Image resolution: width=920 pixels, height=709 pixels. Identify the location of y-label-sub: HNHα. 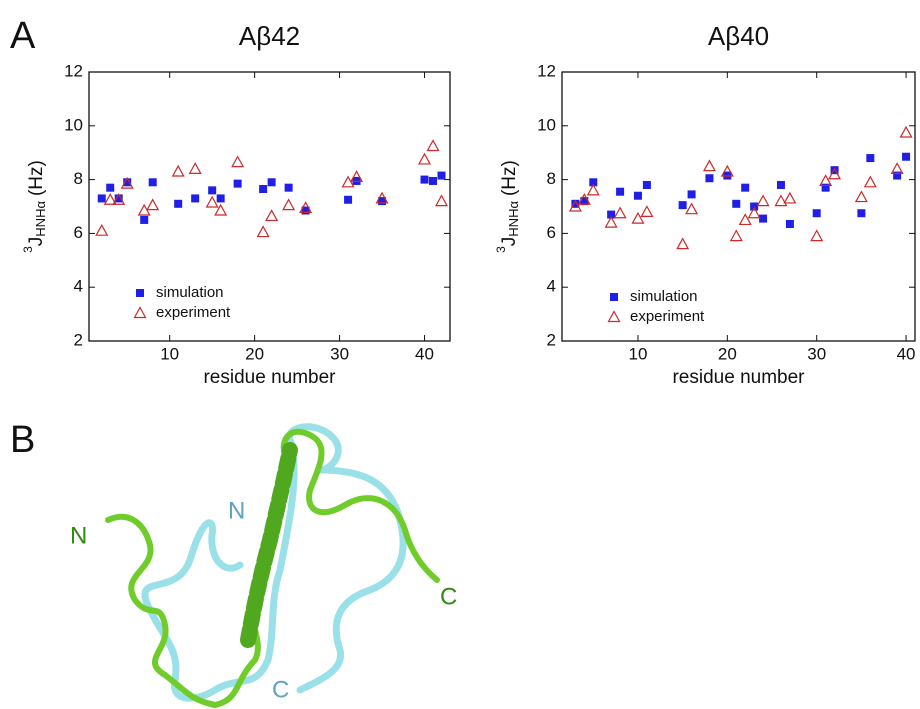
(40, 219).